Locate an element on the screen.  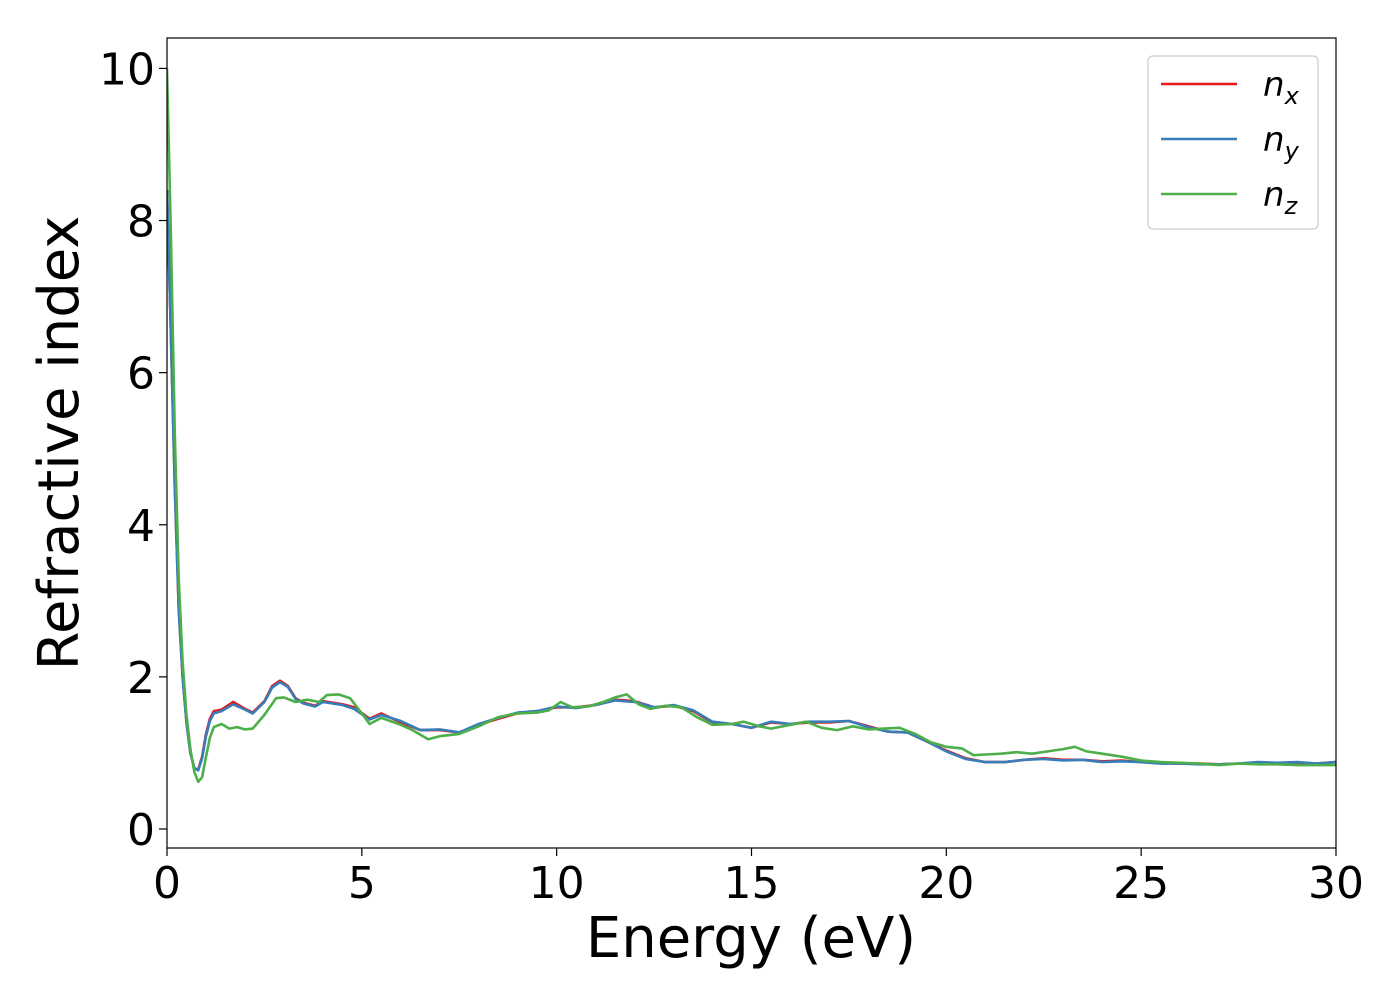
x-axis-label: Energy (eV) is located at coordinates (751, 938).